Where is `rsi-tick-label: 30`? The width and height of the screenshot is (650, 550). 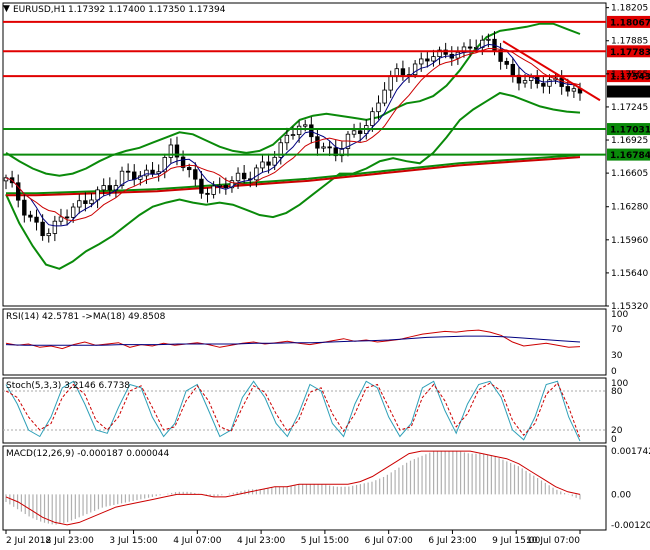
rsi-tick-label: 30 is located at coordinates (617, 356).